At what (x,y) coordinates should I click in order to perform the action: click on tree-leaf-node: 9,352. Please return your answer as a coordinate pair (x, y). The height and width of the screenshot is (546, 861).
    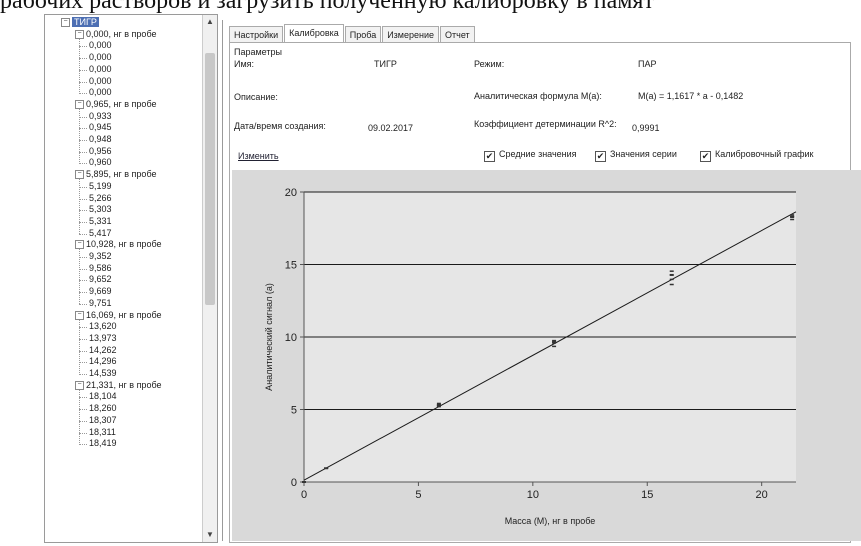
    Looking at the image, I should click on (100, 256).